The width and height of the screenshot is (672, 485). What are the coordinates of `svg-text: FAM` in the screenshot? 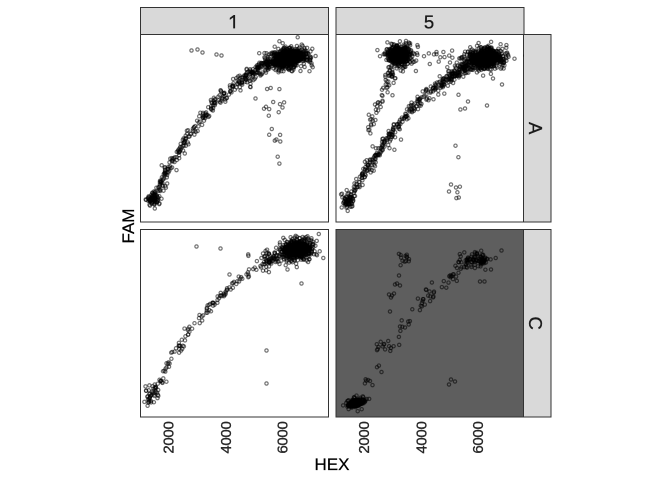 It's located at (128, 226).